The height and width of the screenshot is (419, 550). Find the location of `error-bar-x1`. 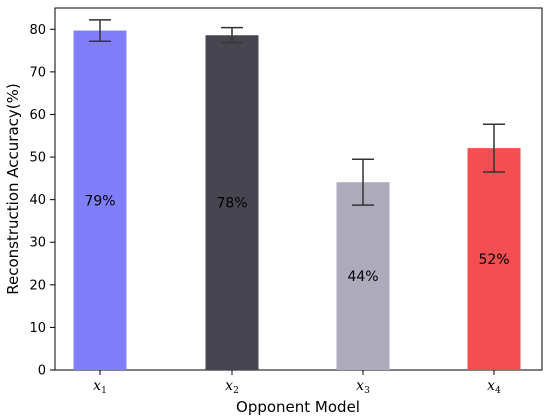

error-bar-x1 is located at coordinates (100, 30).